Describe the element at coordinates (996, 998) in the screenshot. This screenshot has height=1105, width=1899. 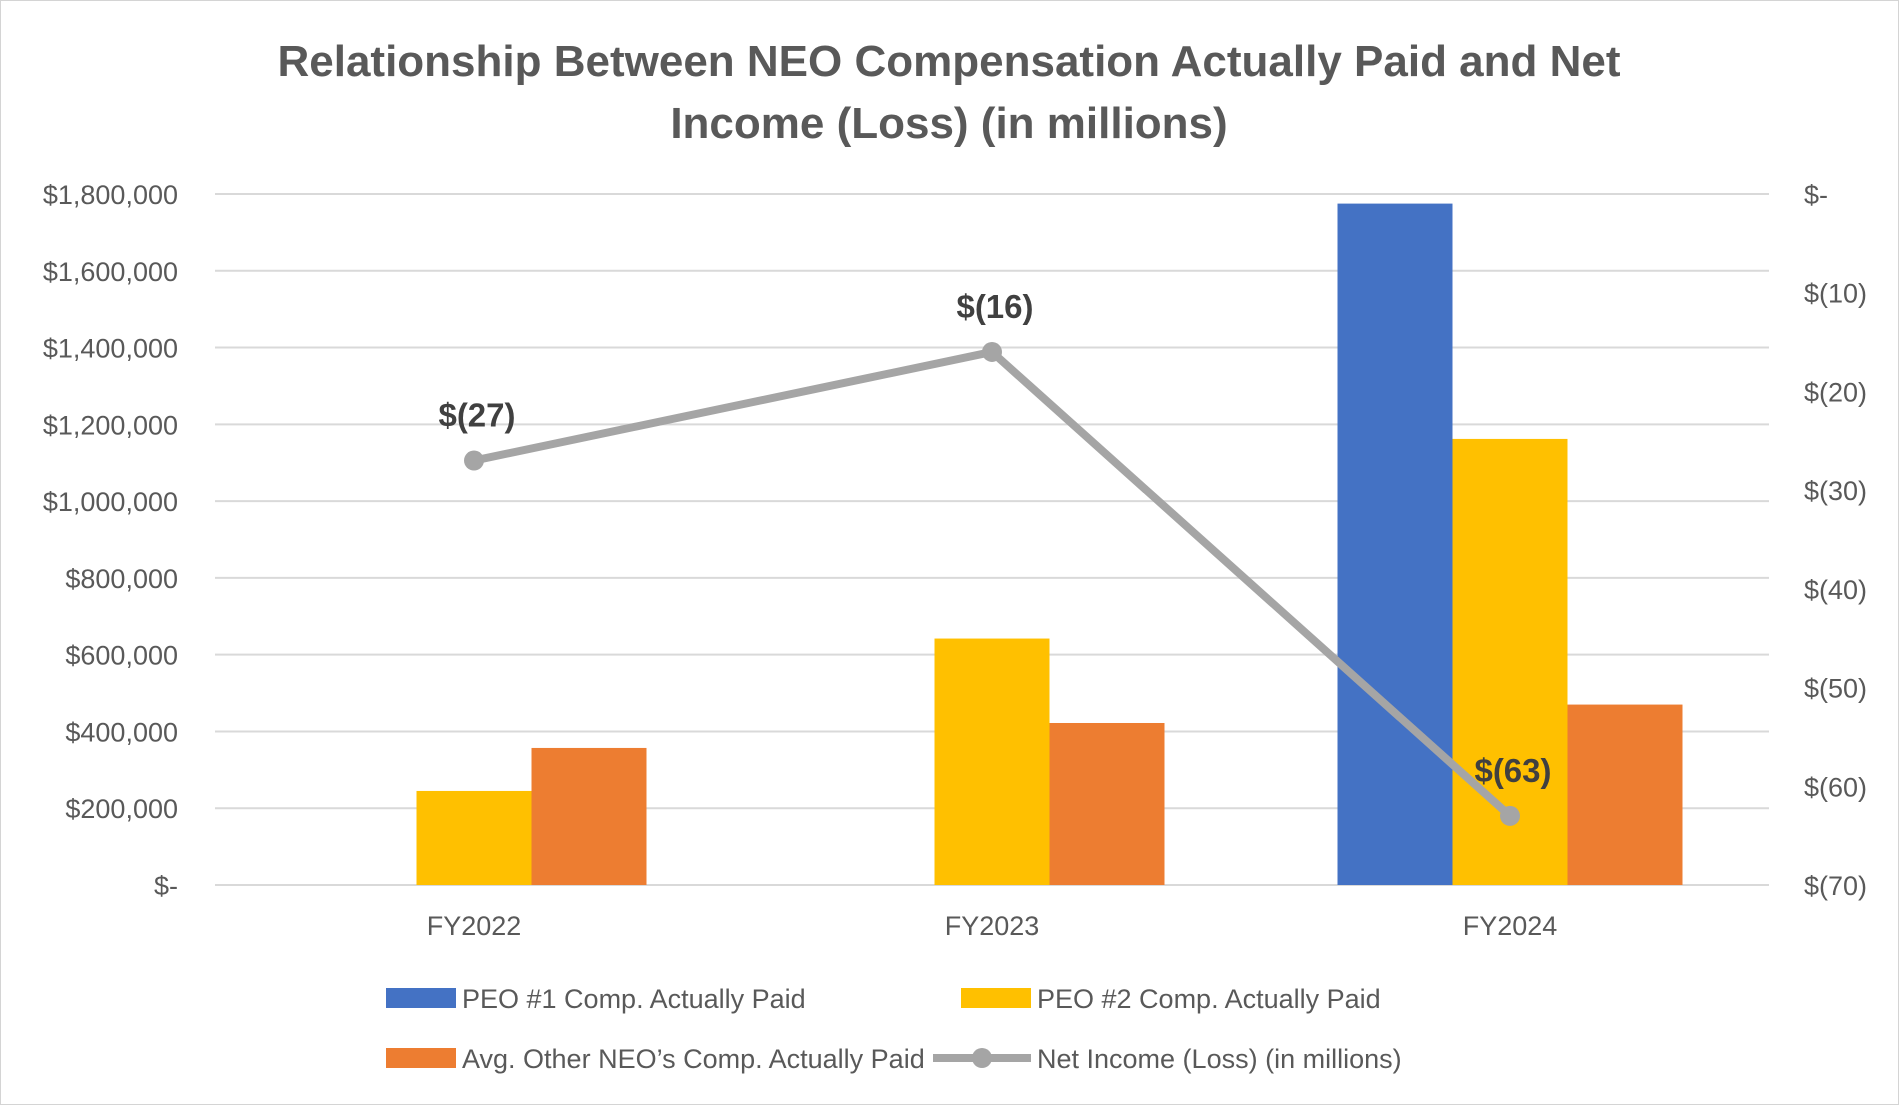
I see `legend-swatch-peo-2-comp-actually-paid` at that location.